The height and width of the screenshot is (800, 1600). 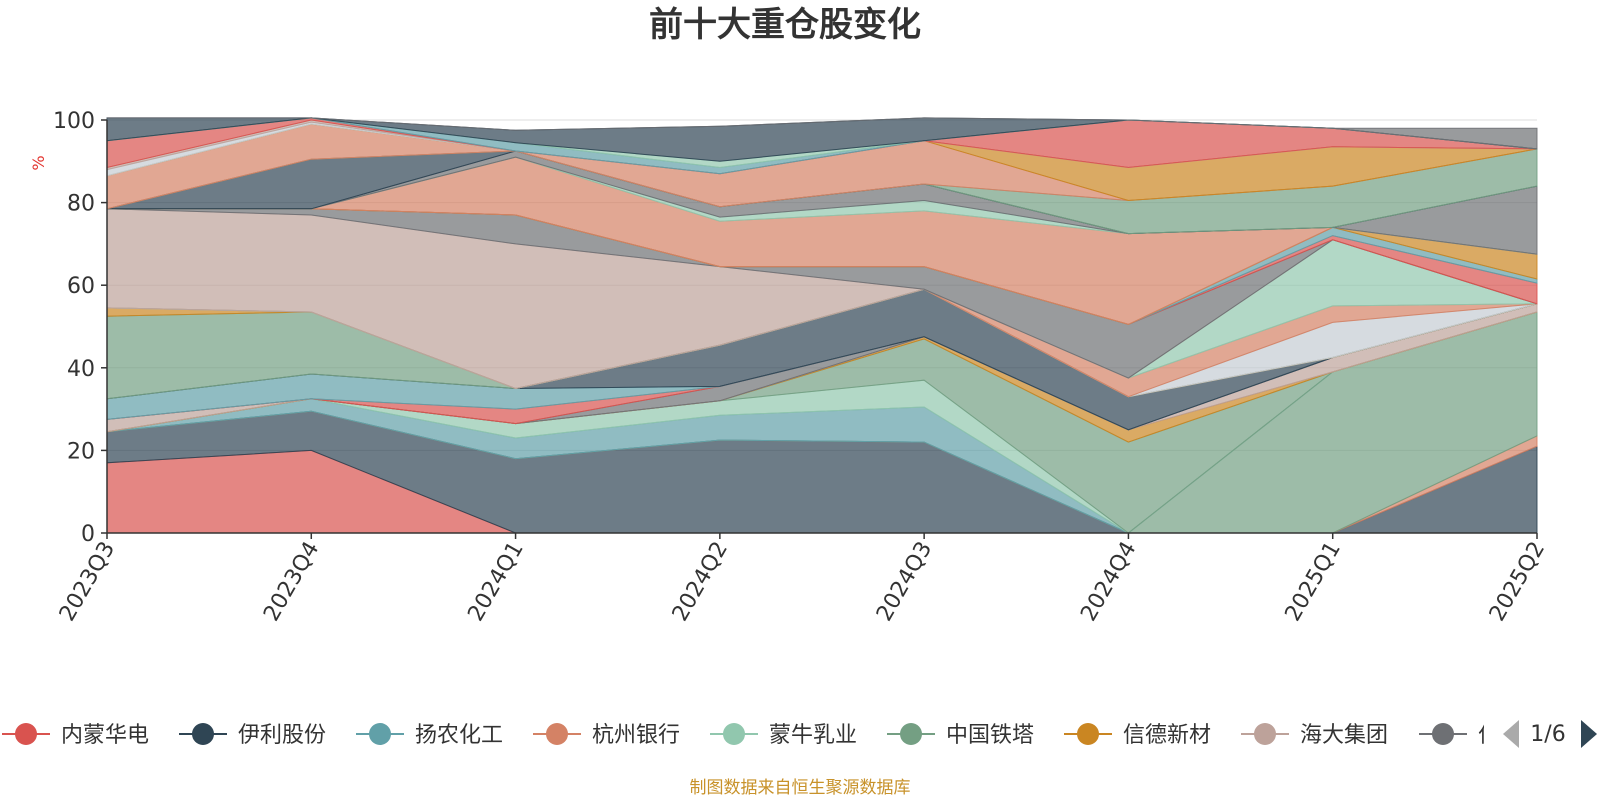 I want to click on x-tick-label: 2025Q1, so click(x=1313, y=582).